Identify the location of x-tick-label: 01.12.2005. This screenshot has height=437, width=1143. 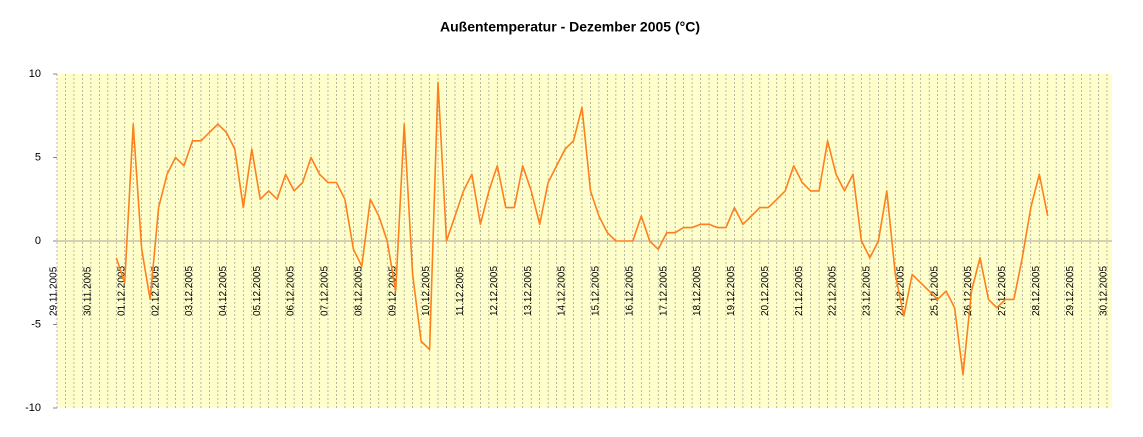
(121, 291).